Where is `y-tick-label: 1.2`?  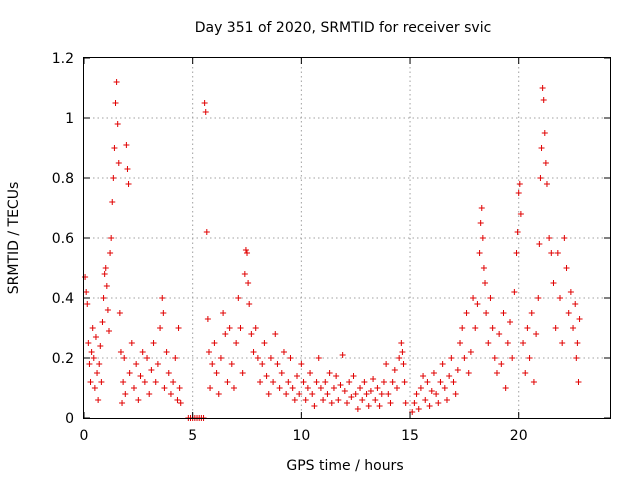 y-tick-label: 1.2 is located at coordinates (63, 59).